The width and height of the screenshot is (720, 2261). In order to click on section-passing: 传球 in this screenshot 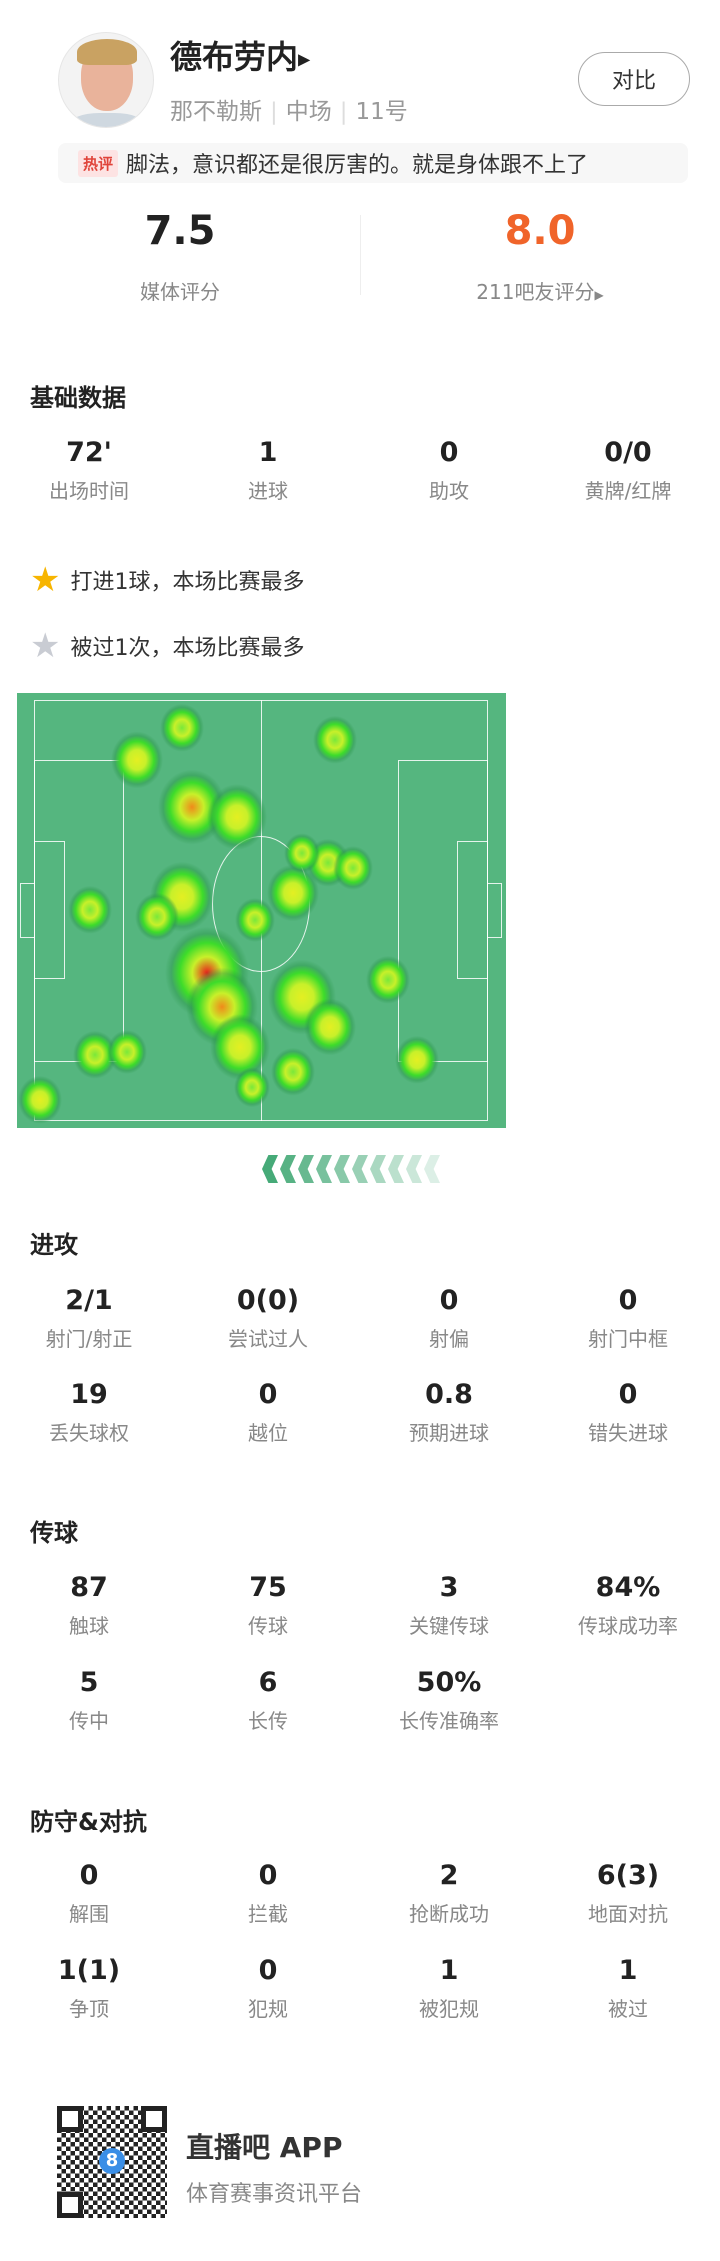, I will do `click(54, 1533)`.